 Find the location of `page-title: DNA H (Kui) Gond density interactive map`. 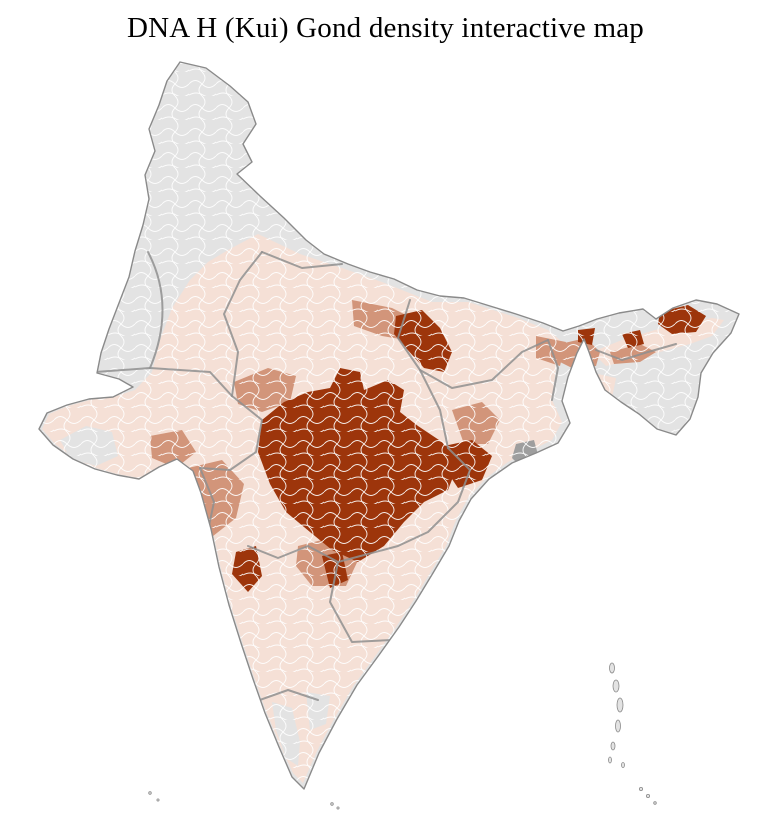

page-title: DNA H (Kui) Gond density interactive map is located at coordinates (385, 28).